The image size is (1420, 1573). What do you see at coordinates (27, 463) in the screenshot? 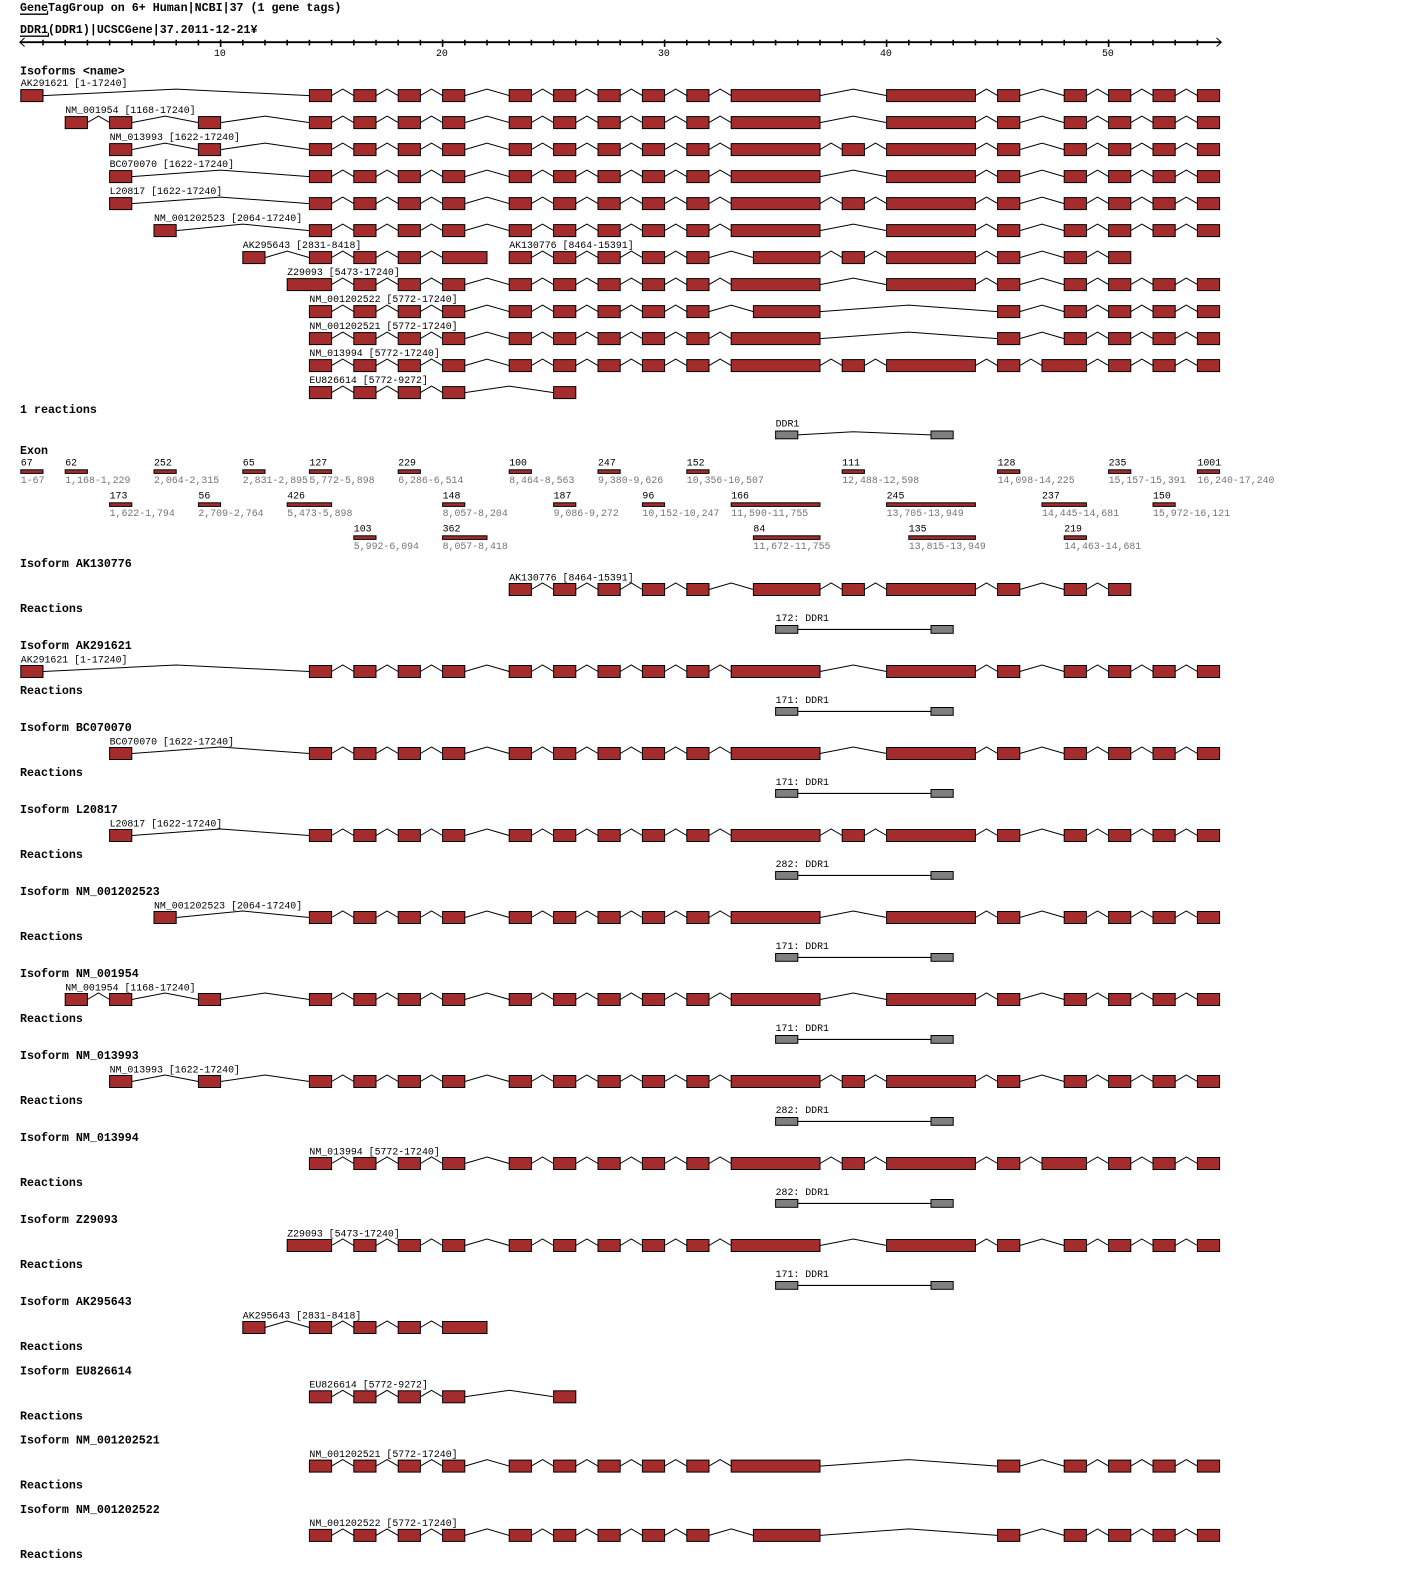
I see `svg-text: 67` at bounding box center [27, 463].